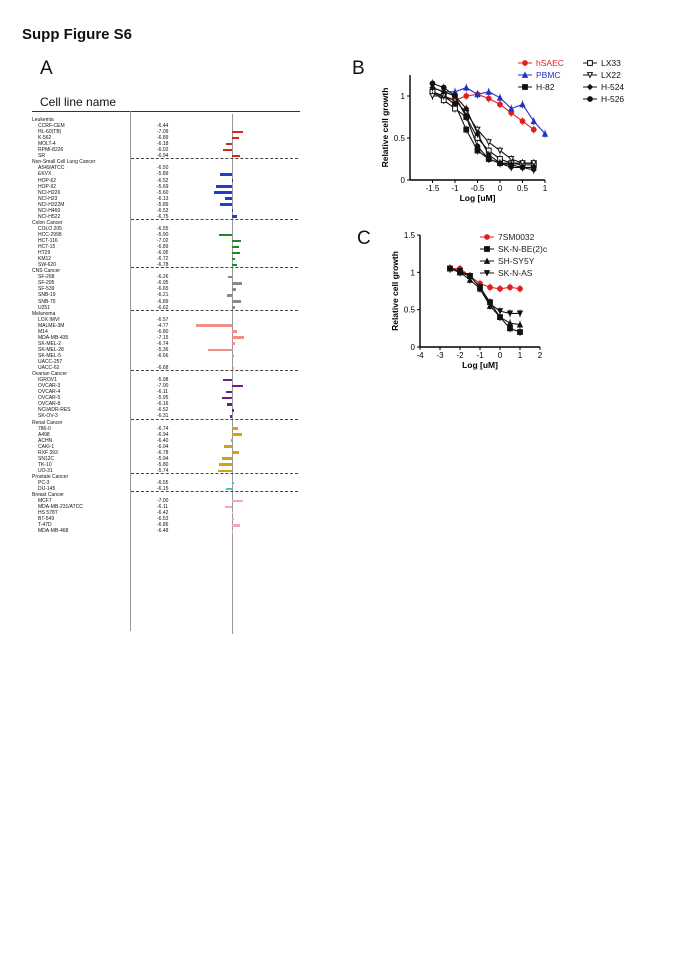 The height and width of the screenshot is (976, 700). I want to click on x-tick-label: 0, so click(500, 355).